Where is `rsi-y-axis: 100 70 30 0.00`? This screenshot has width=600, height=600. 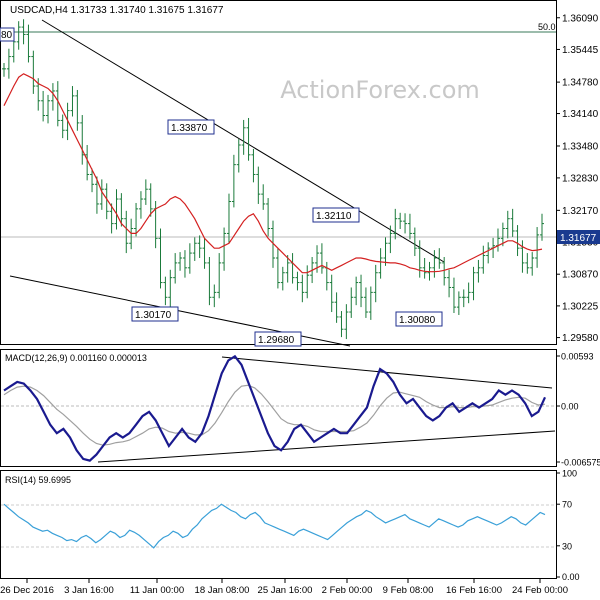
rsi-y-axis: 100 70 30 0.00 is located at coordinates (568, 525).